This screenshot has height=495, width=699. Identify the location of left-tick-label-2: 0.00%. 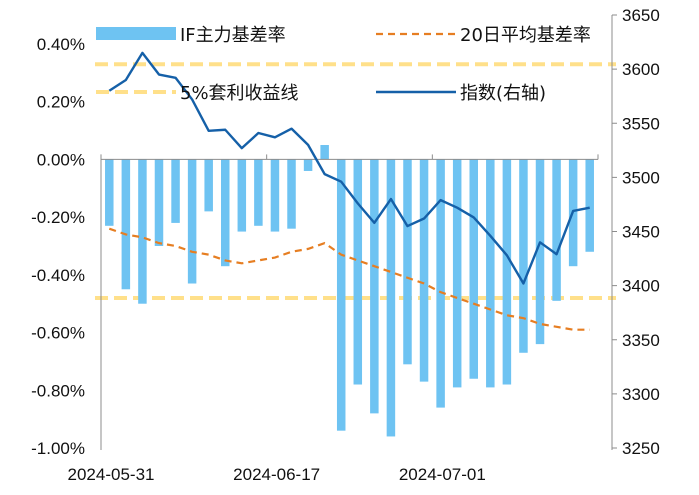
(61, 159).